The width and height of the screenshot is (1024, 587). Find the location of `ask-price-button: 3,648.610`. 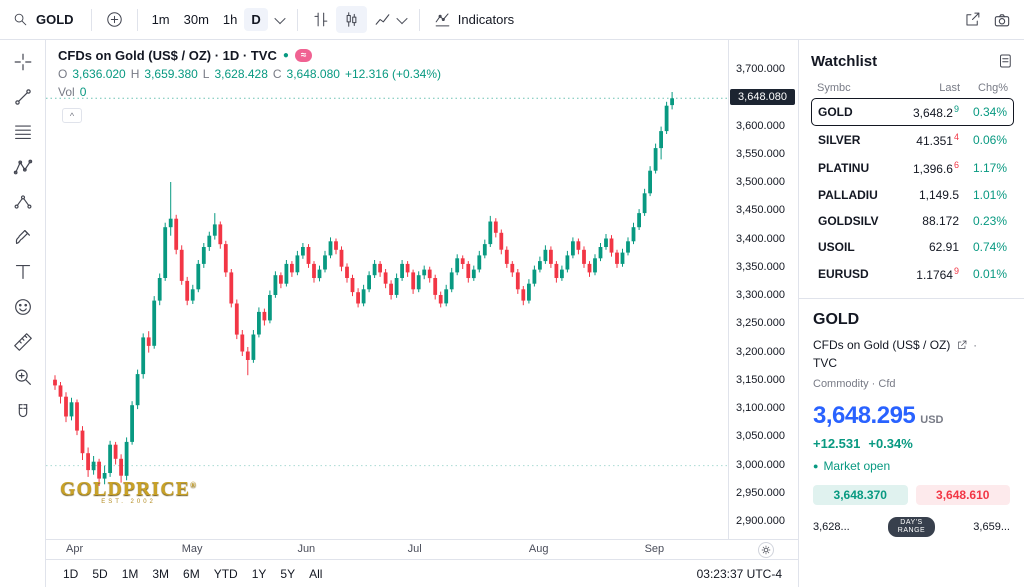

ask-price-button: 3,648.610 is located at coordinates (962, 495).